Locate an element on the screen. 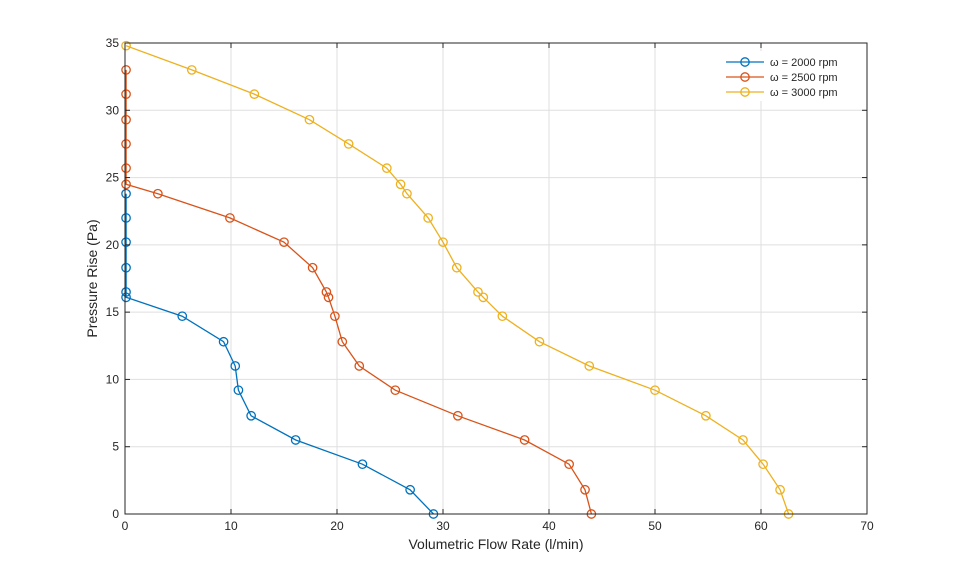 Image resolution: width=959 pixels, height=577 pixels. x-tick-label: 70 is located at coordinates (867, 526).